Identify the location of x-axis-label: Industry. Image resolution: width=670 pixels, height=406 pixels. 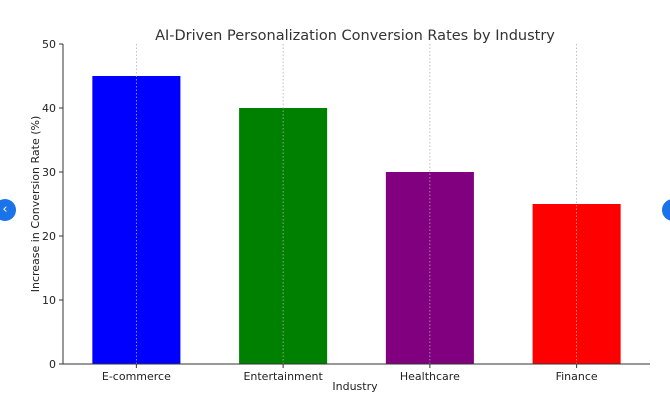
(355, 386).